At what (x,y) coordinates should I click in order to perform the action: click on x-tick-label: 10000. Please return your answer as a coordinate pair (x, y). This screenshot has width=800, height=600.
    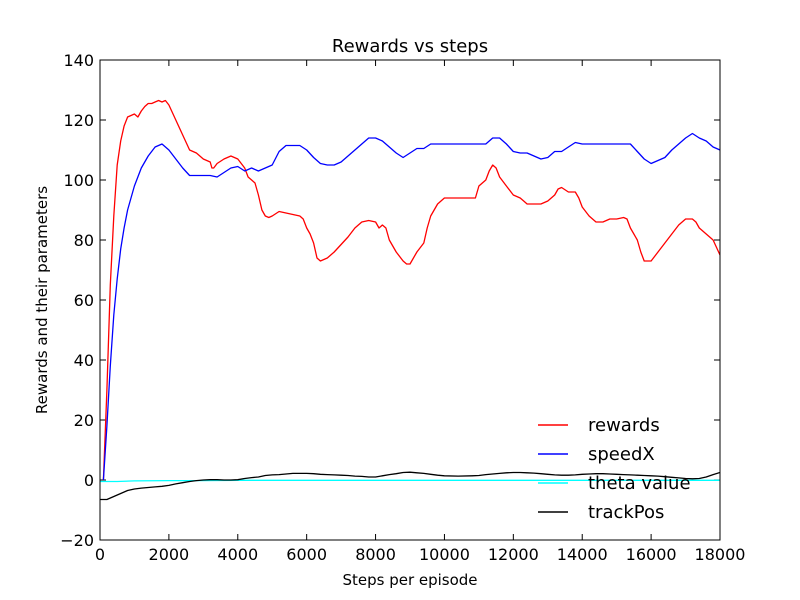
    Looking at the image, I should click on (444, 554).